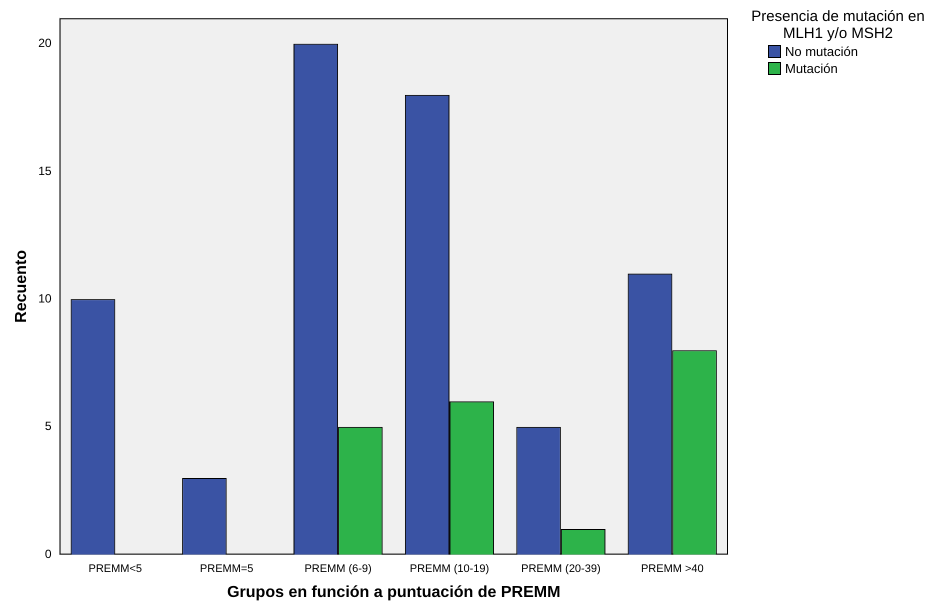 The height and width of the screenshot is (614, 949). Describe the element at coordinates (838, 25) in the screenshot. I see `legend-title: Presencia de mutación en MLH1 y/o MSH2` at that location.